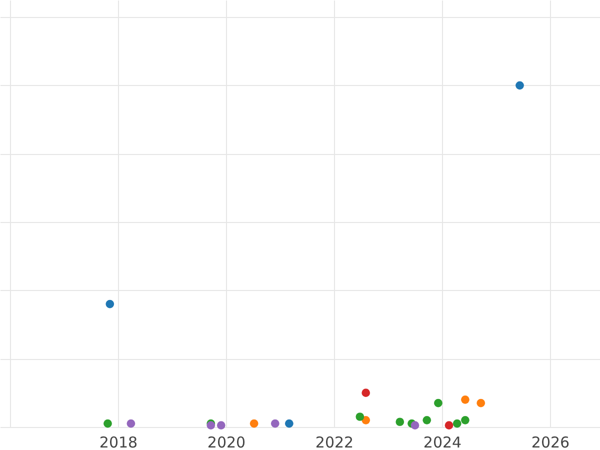 Image resolution: width=600 pixels, height=450 pixels. Describe the element at coordinates (550, 442) in the screenshot. I see `x-tick-label: 2026` at that location.